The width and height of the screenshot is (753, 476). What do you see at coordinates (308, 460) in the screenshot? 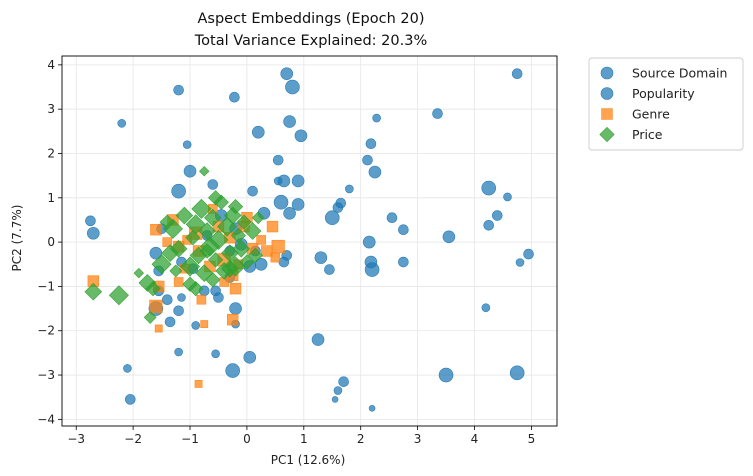
I see `x-axis-label: PC1 (12.6%)` at bounding box center [308, 460].